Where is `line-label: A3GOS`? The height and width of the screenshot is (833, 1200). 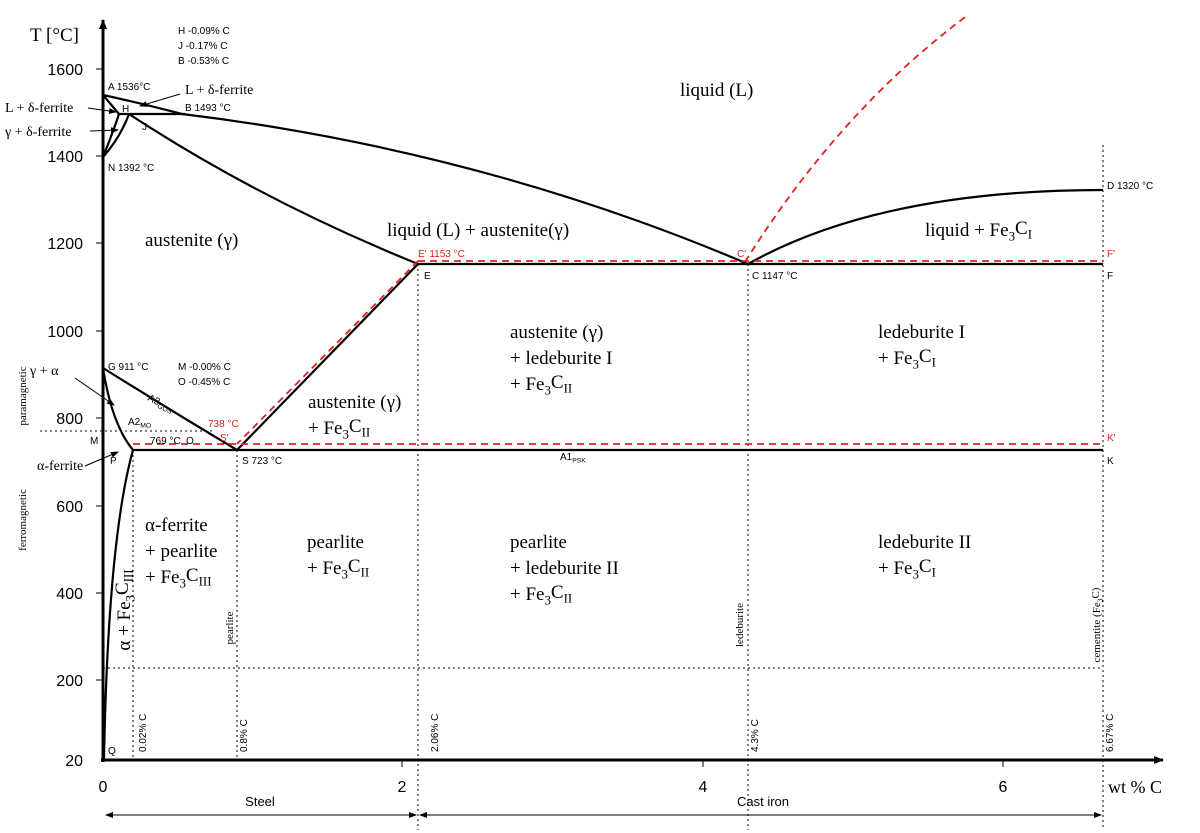 line-label: A3GOS is located at coordinates (160, 404).